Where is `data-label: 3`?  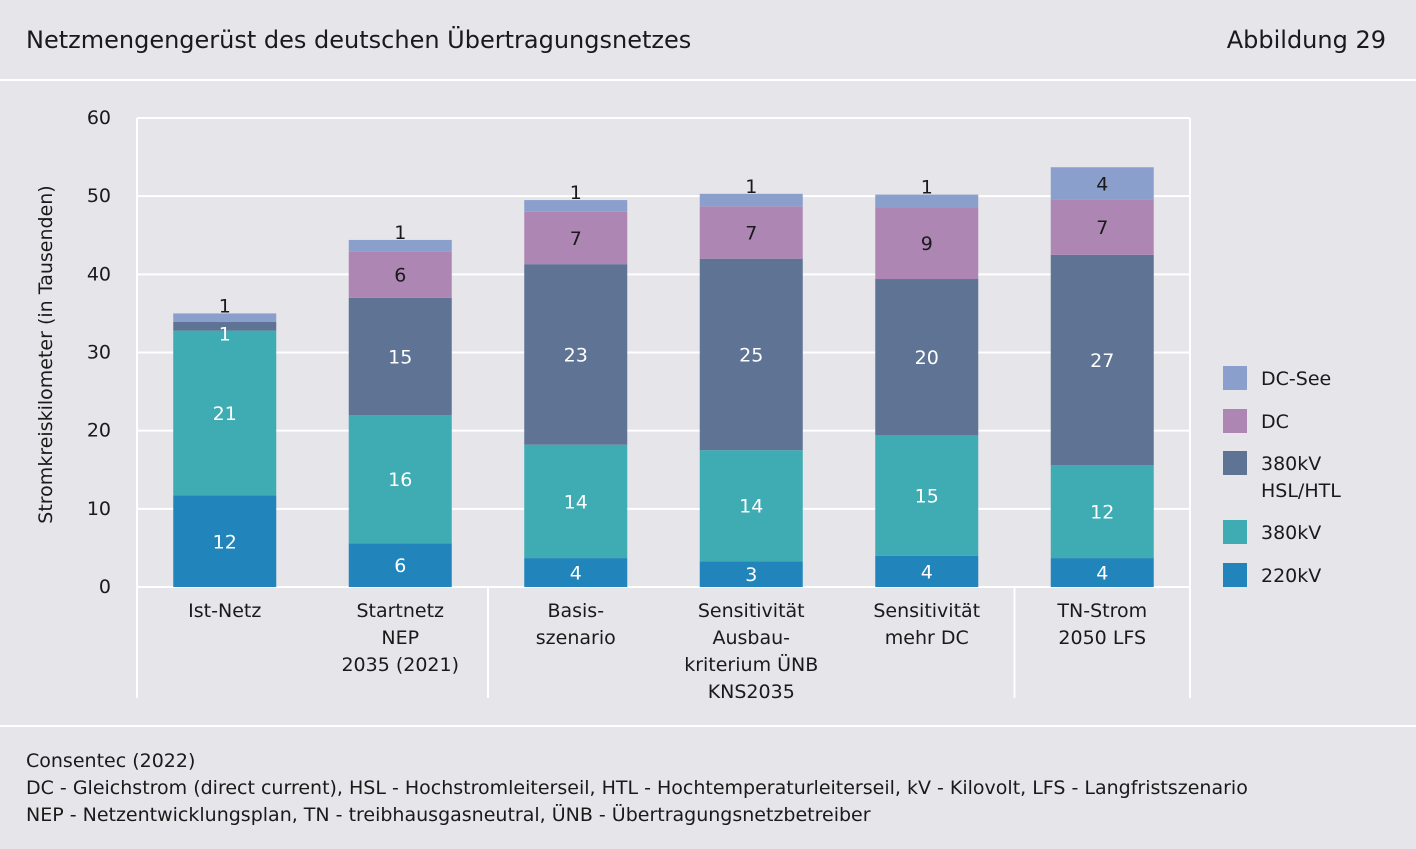 data-label: 3 is located at coordinates (751, 575).